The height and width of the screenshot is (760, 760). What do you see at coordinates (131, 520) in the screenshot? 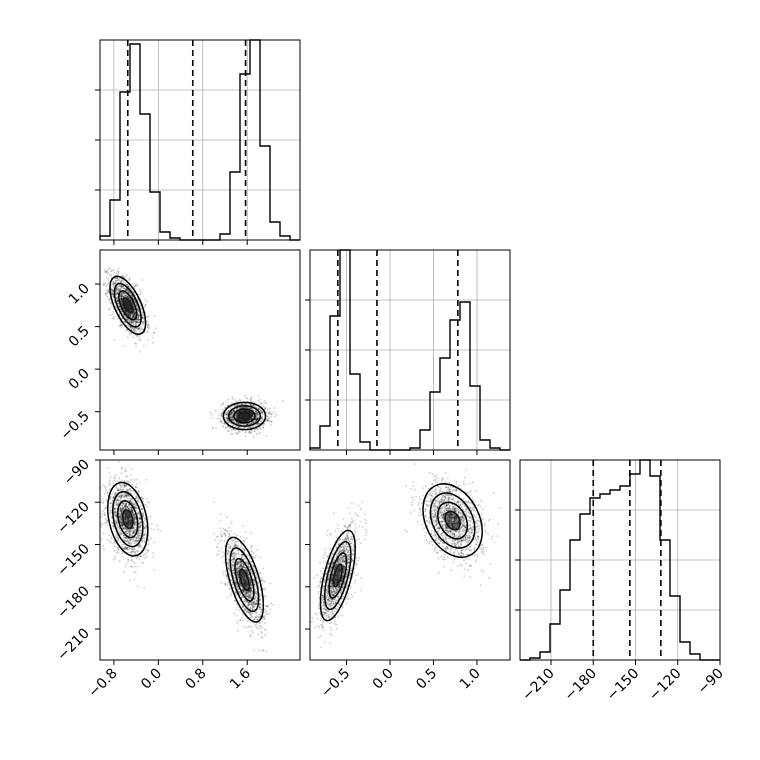
I see `density-bin` at bounding box center [131, 520].